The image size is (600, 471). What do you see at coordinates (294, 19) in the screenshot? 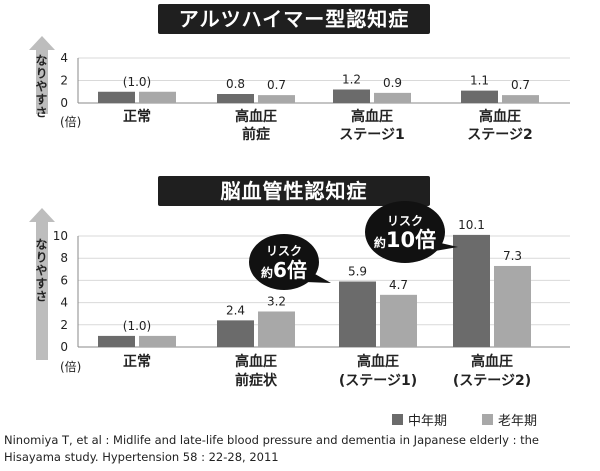
I see `chart1-title: アルツハイマー型認知症` at bounding box center [294, 19].